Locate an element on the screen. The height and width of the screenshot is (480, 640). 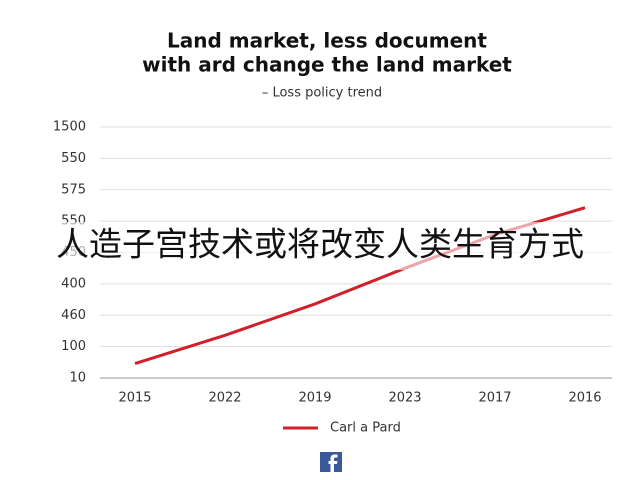
chart-subtitle: – Loss policy trend is located at coordinates (322, 93).